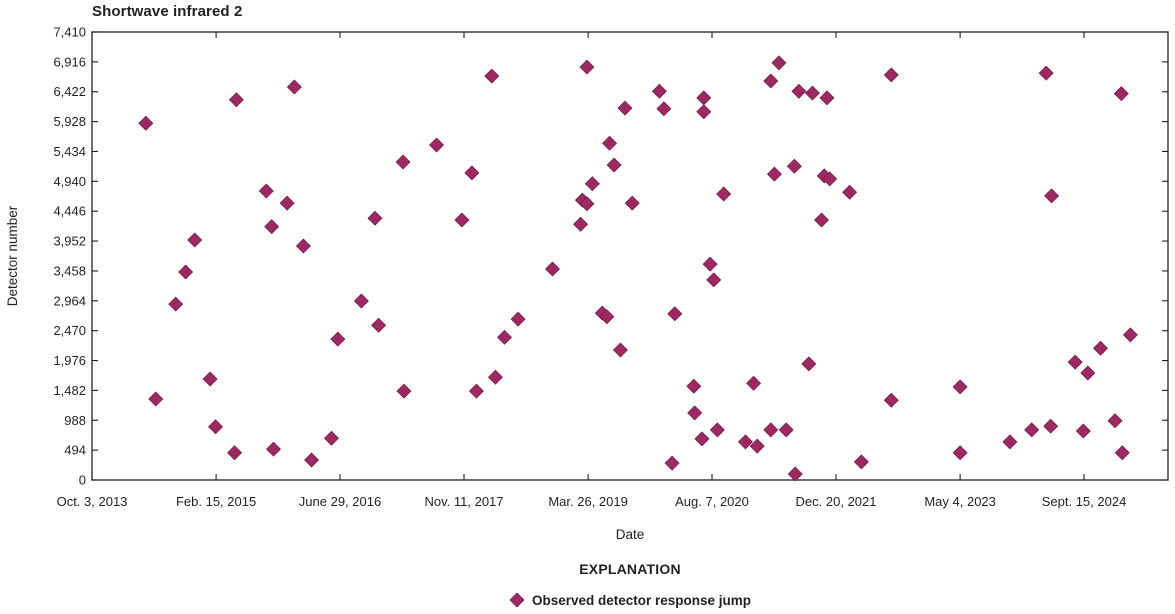  What do you see at coordinates (517, 600) in the screenshot?
I see `legend-marker-diamond-icon` at bounding box center [517, 600].